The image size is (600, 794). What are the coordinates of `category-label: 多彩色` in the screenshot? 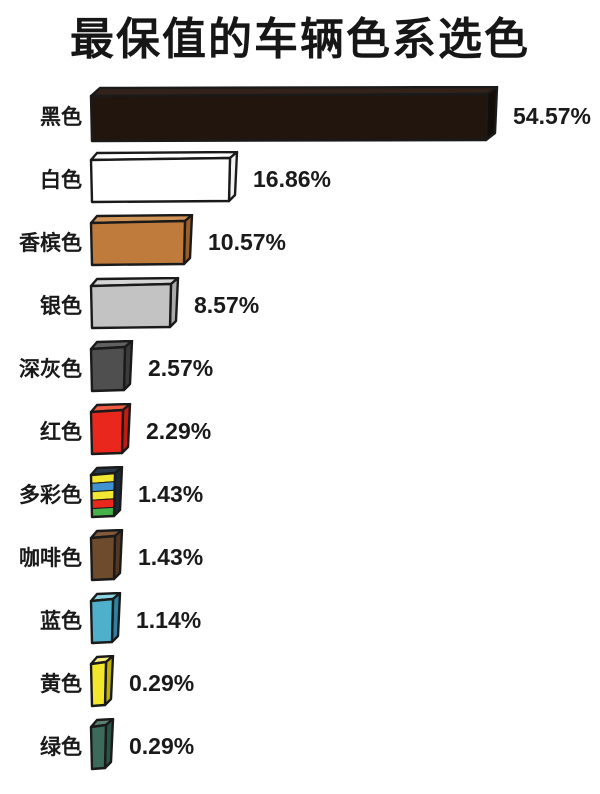 It's located at (50, 496).